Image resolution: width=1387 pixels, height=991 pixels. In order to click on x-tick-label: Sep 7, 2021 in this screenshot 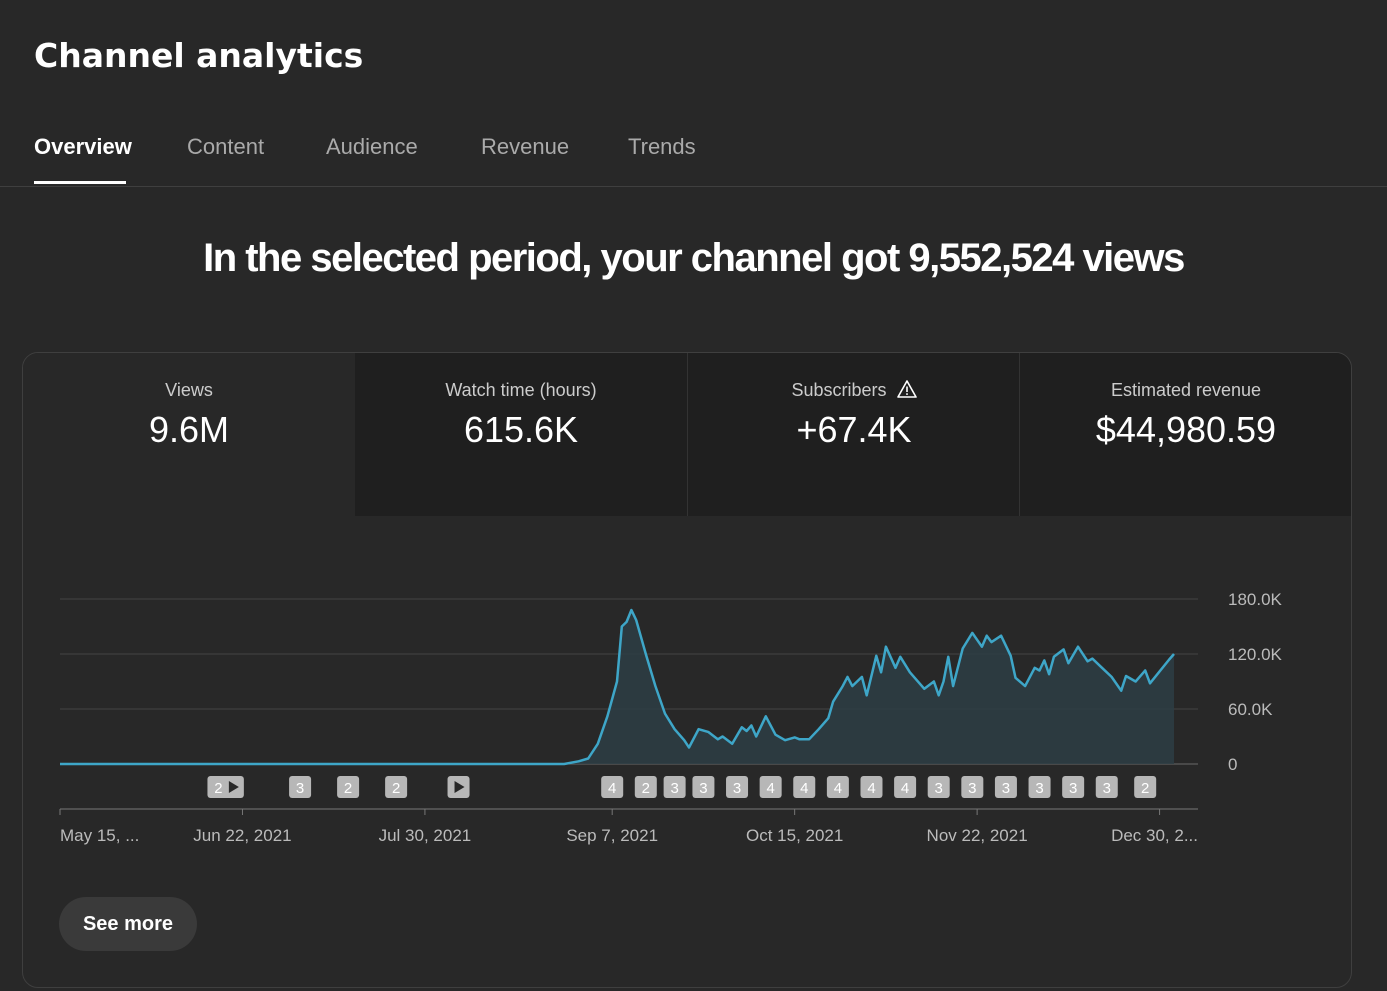, I will do `click(612, 835)`.